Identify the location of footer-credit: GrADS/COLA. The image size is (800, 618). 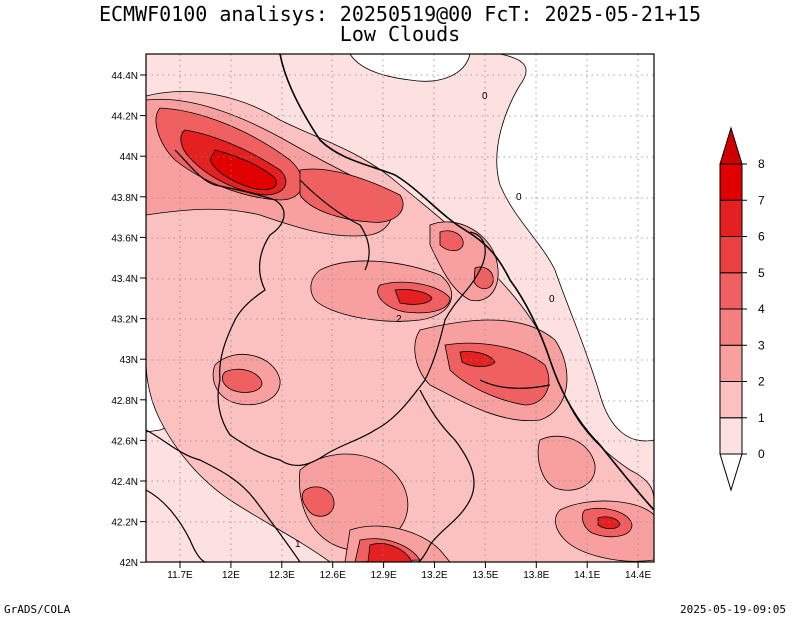
(37, 609).